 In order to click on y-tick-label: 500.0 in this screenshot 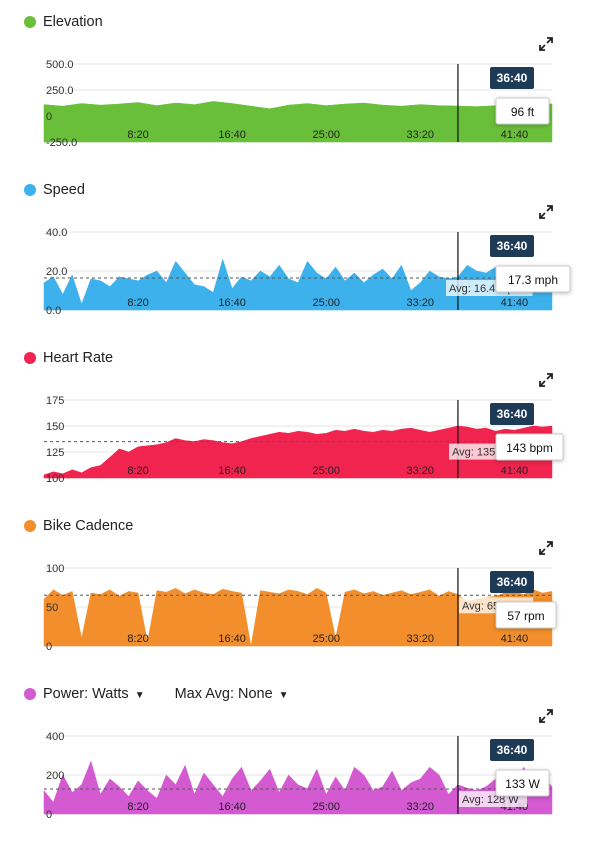, I will do `click(60, 65)`.